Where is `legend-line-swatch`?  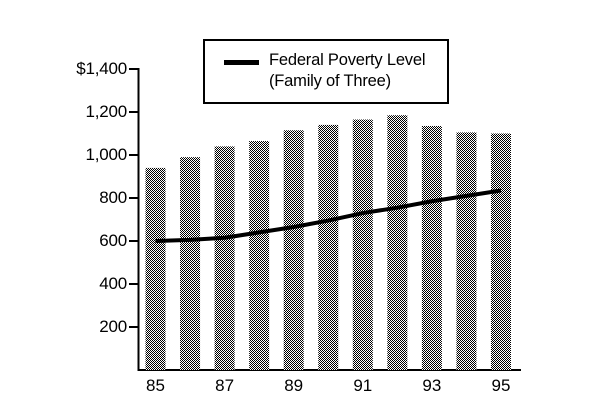
legend-line-swatch is located at coordinates (241, 62).